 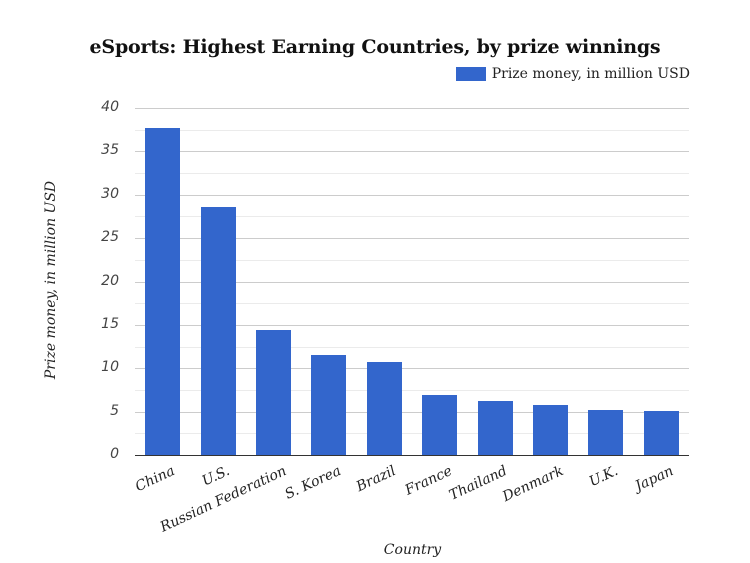 I want to click on x-tick-label: China, so click(x=155, y=479).